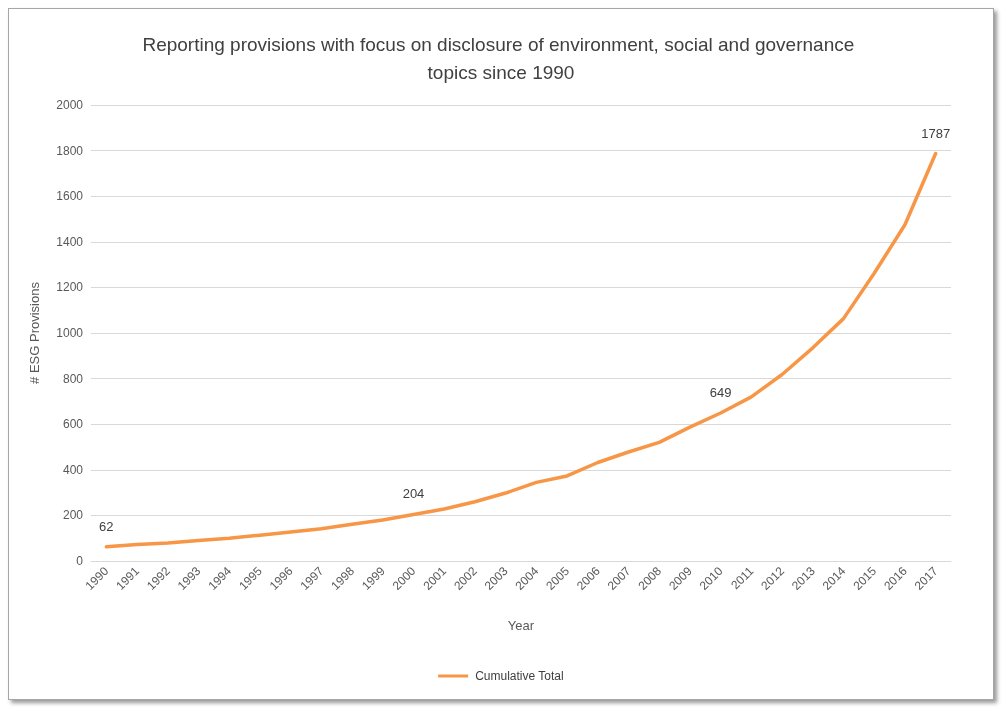  What do you see at coordinates (70, 150) in the screenshot?
I see `y-tick-label: 1800` at bounding box center [70, 150].